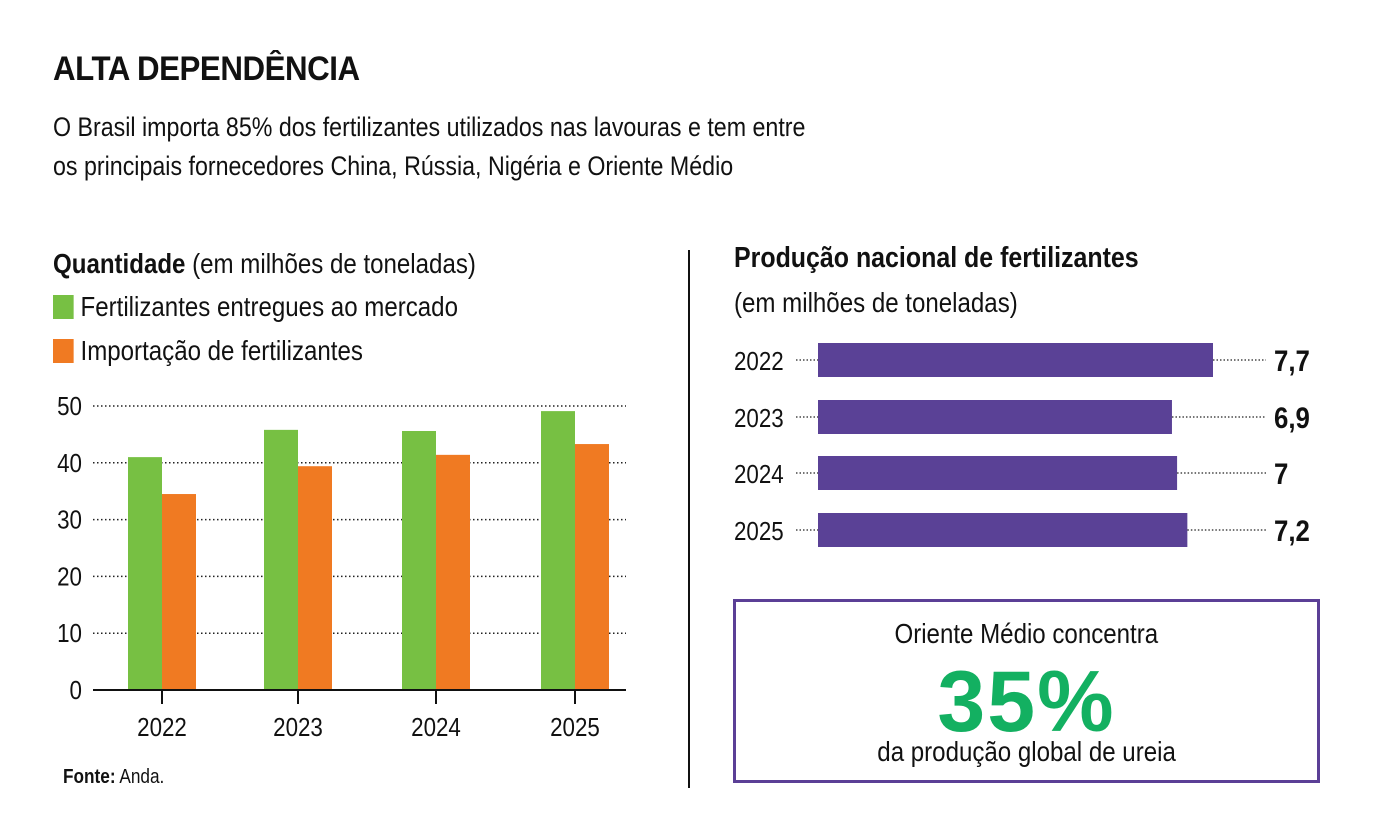 This screenshot has height=840, width=1380. I want to click on x-tick-label: 2024, so click(436, 727).